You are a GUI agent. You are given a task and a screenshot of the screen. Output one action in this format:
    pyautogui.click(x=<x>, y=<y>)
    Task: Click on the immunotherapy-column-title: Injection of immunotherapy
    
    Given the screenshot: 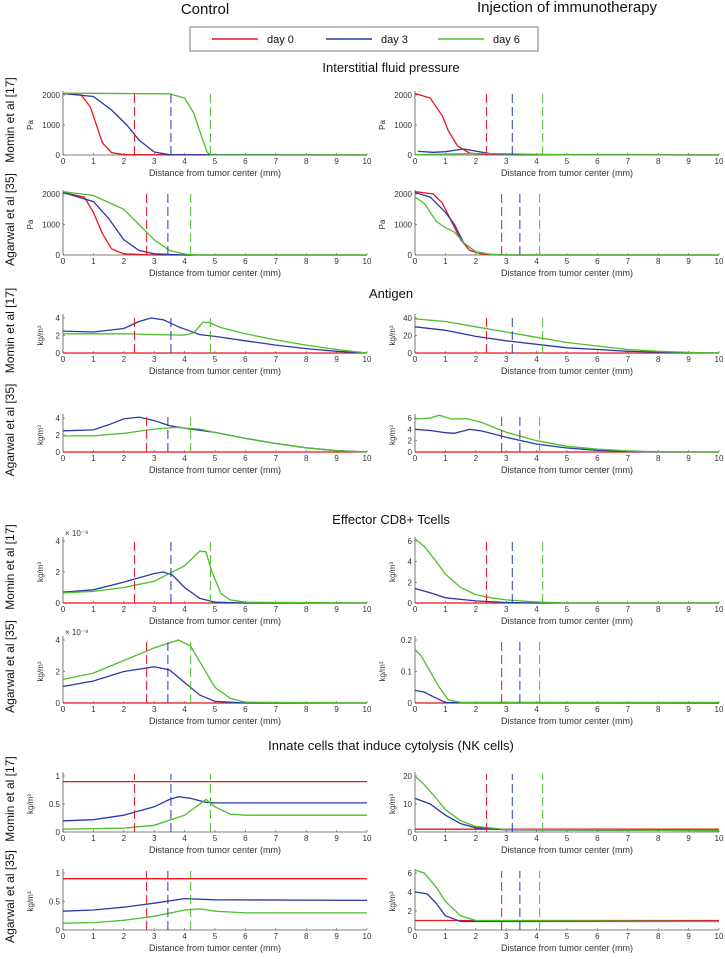 What is the action you would take?
    pyautogui.click(x=567, y=8)
    